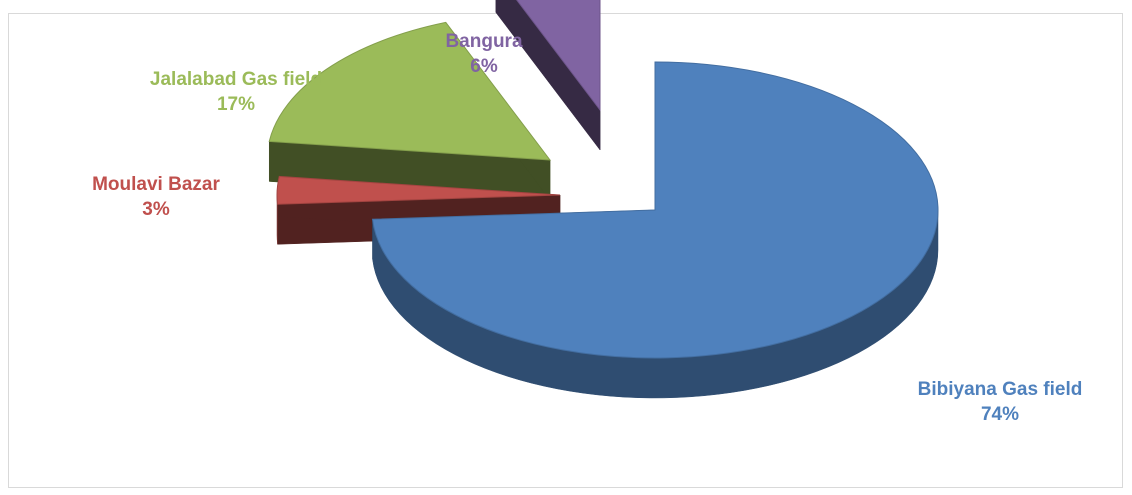 The image size is (1132, 495). I want to click on percent-bibiyana-gas-field: 74%, so click(1000, 414).